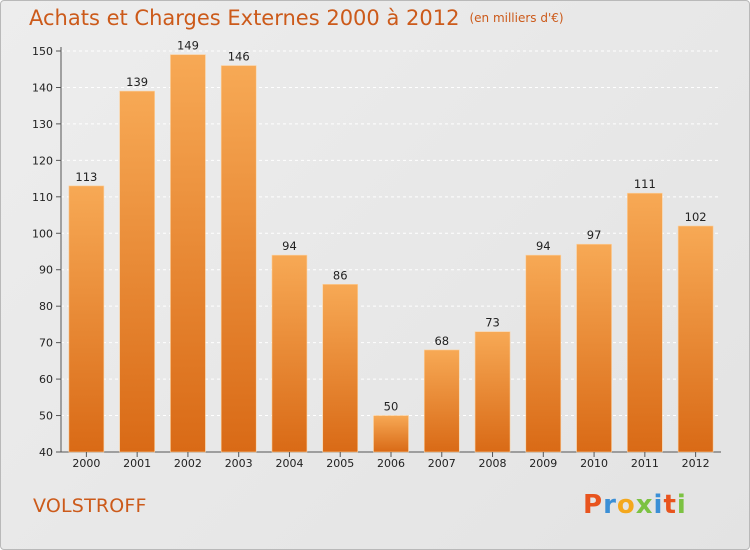 This screenshot has height=550, width=750. Describe the element at coordinates (137, 463) in the screenshot. I see `x-tick-label: 2001` at that location.